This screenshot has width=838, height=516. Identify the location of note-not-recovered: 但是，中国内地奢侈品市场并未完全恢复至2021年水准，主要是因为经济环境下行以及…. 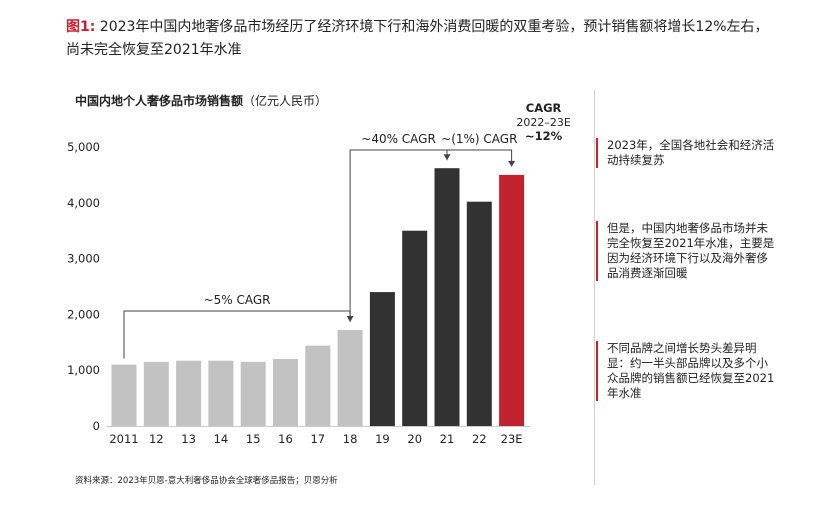
(686, 251).